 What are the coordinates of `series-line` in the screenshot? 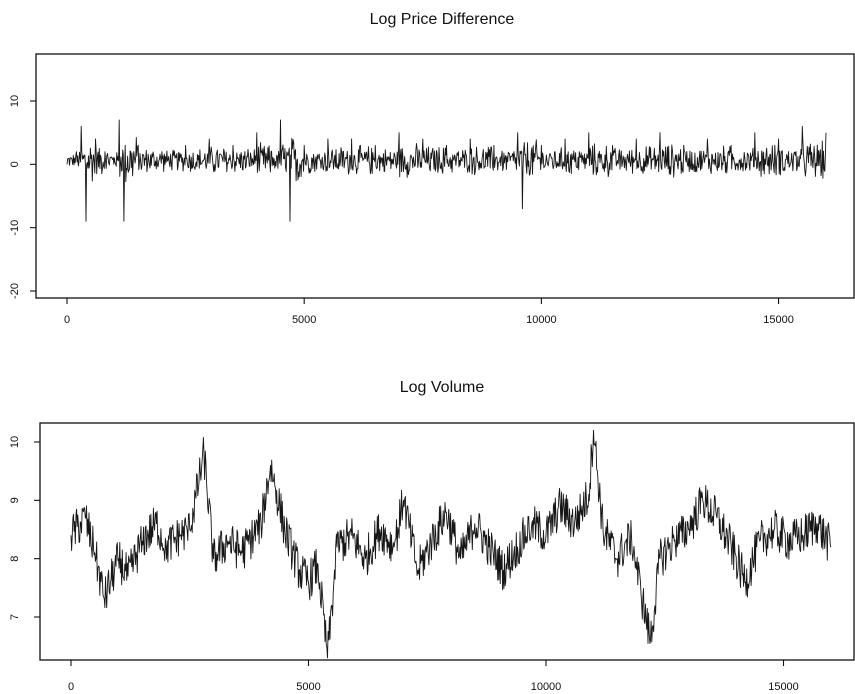 It's located at (446, 170).